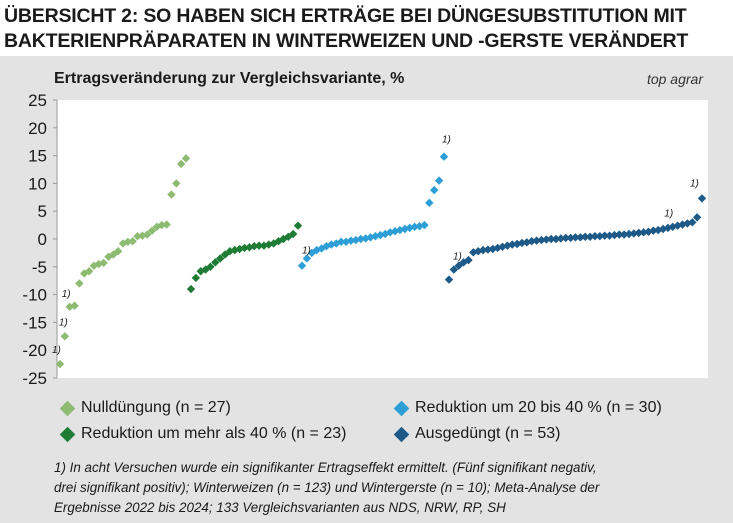 This screenshot has height=523, width=733. What do you see at coordinates (37, 128) in the screenshot?
I see `y-tick-label: 20` at bounding box center [37, 128].